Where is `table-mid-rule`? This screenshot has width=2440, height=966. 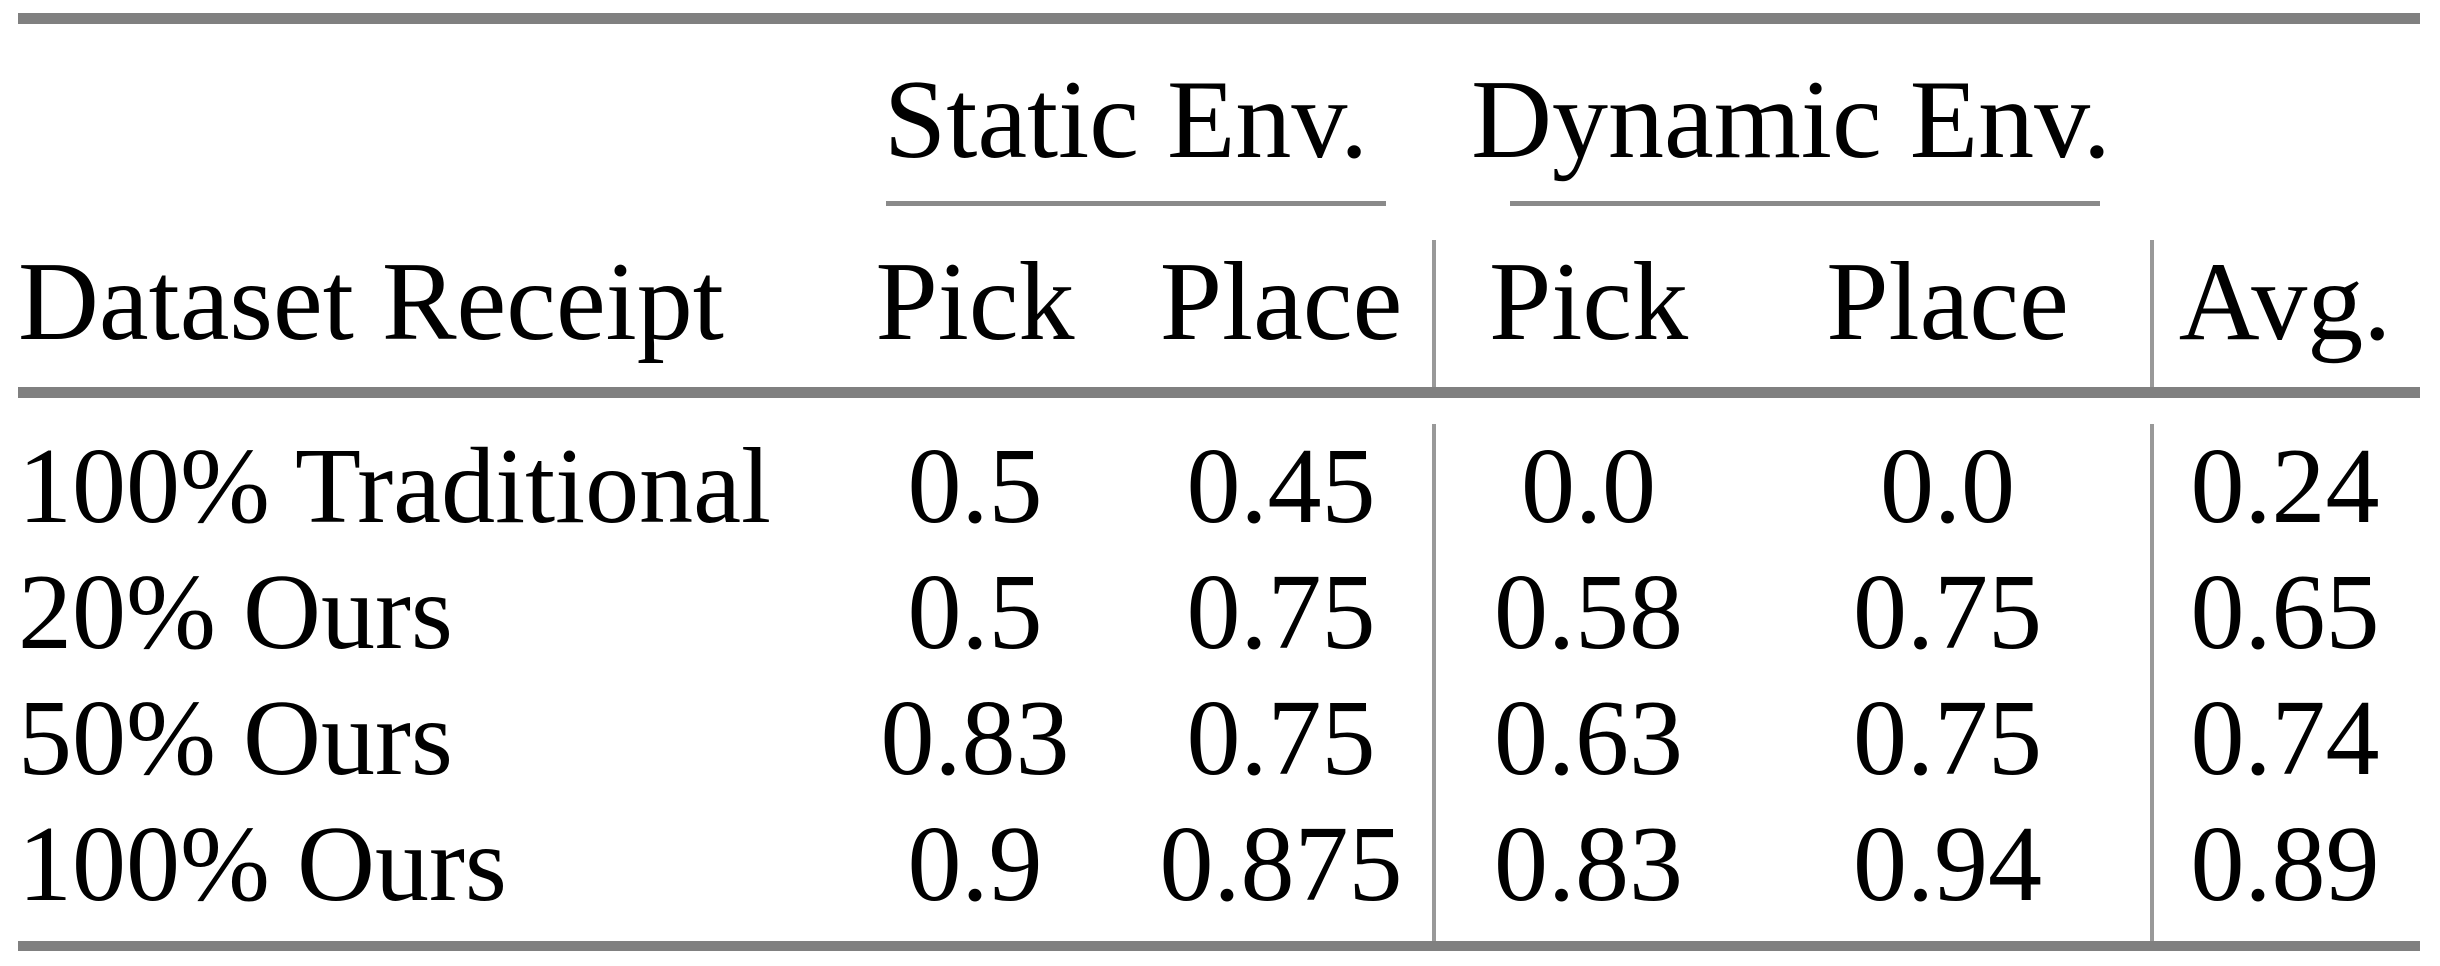
table-mid-rule is located at coordinates (1219, 392).